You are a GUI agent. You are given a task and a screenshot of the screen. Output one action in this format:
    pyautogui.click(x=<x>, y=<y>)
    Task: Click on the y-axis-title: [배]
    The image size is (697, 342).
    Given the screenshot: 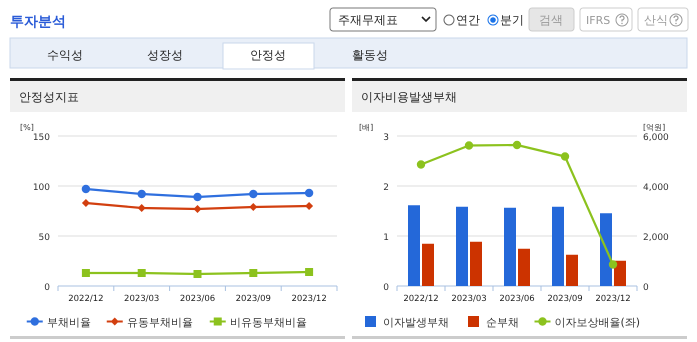 What is the action you would take?
    pyautogui.click(x=366, y=127)
    